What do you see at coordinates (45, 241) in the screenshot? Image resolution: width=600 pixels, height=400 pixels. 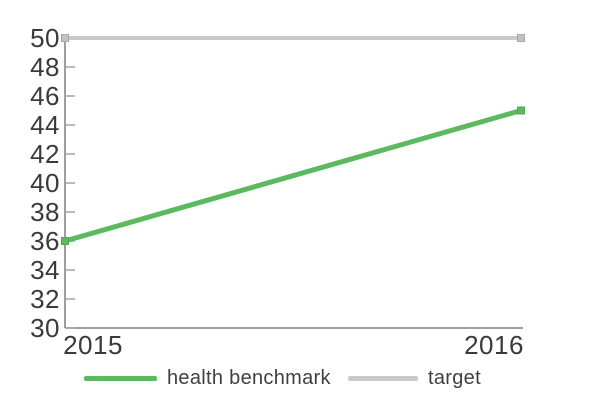 I see `y-tick-label: 36` at bounding box center [45, 241].